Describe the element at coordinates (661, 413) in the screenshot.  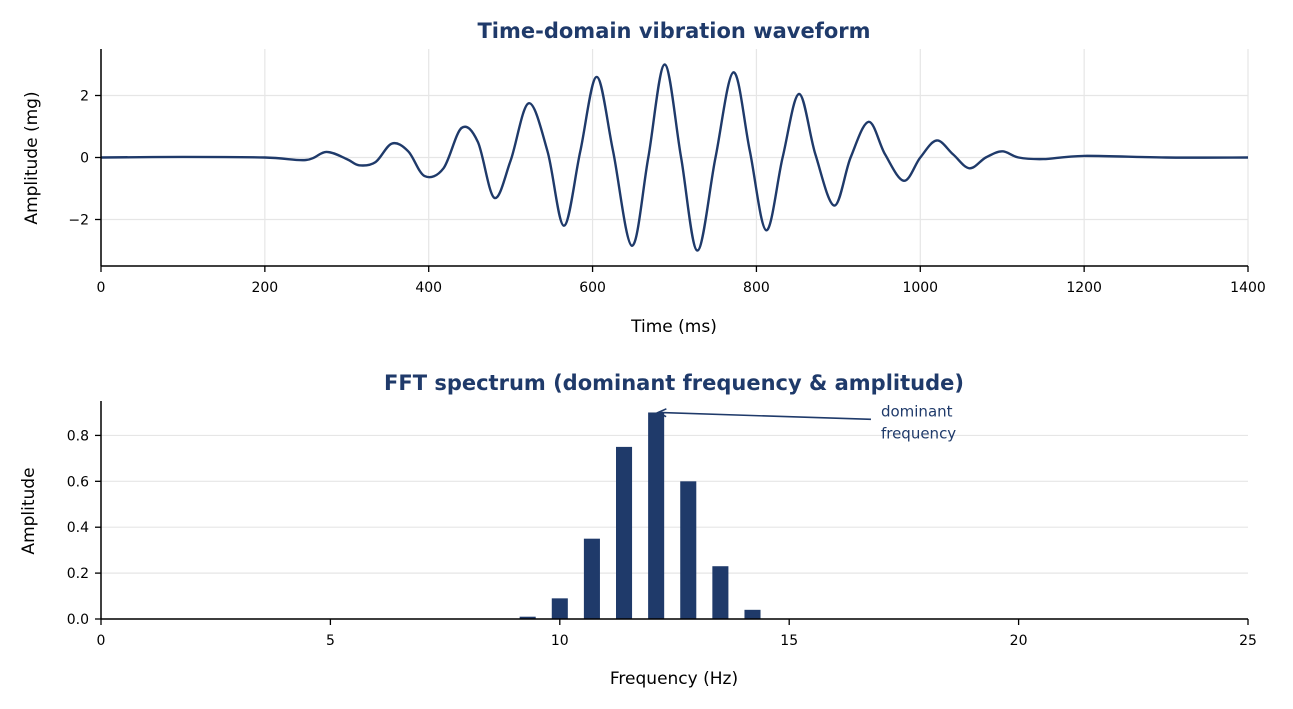
I see `annotation-arrowhead` at that location.